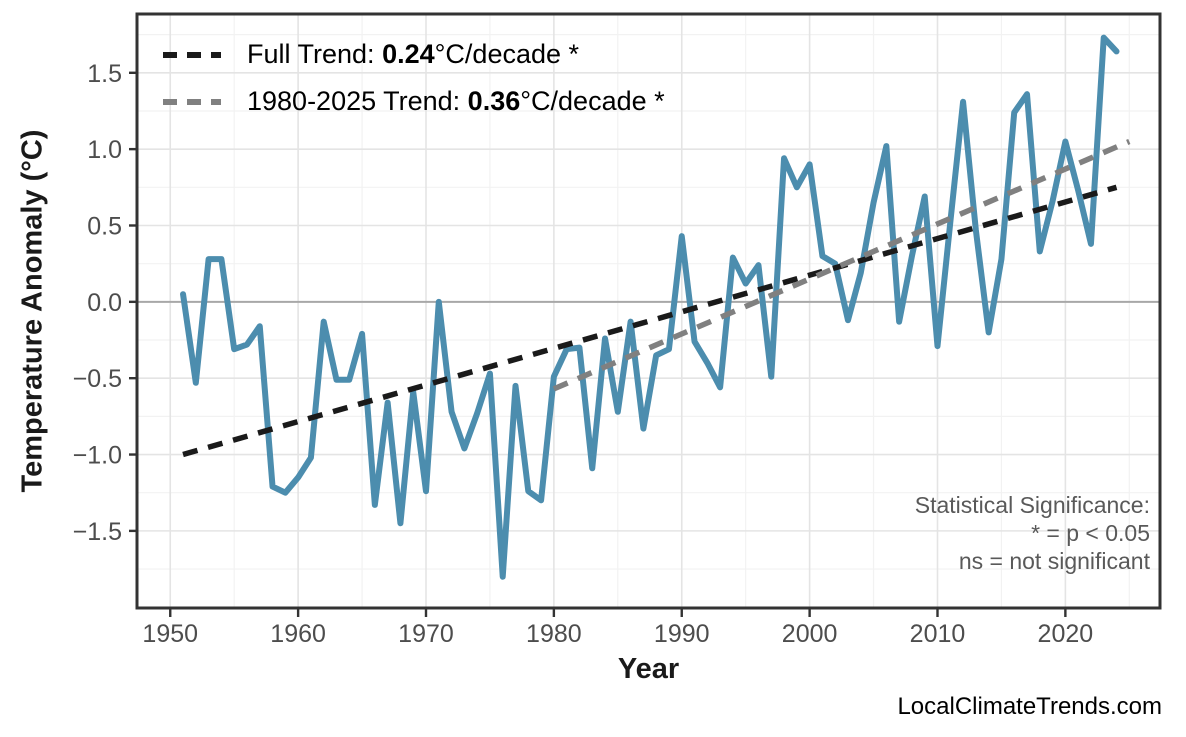 This screenshot has height=737, width=1186. What do you see at coordinates (192, 101) in the screenshot?
I see `recent-trend-dash-swatch` at bounding box center [192, 101].